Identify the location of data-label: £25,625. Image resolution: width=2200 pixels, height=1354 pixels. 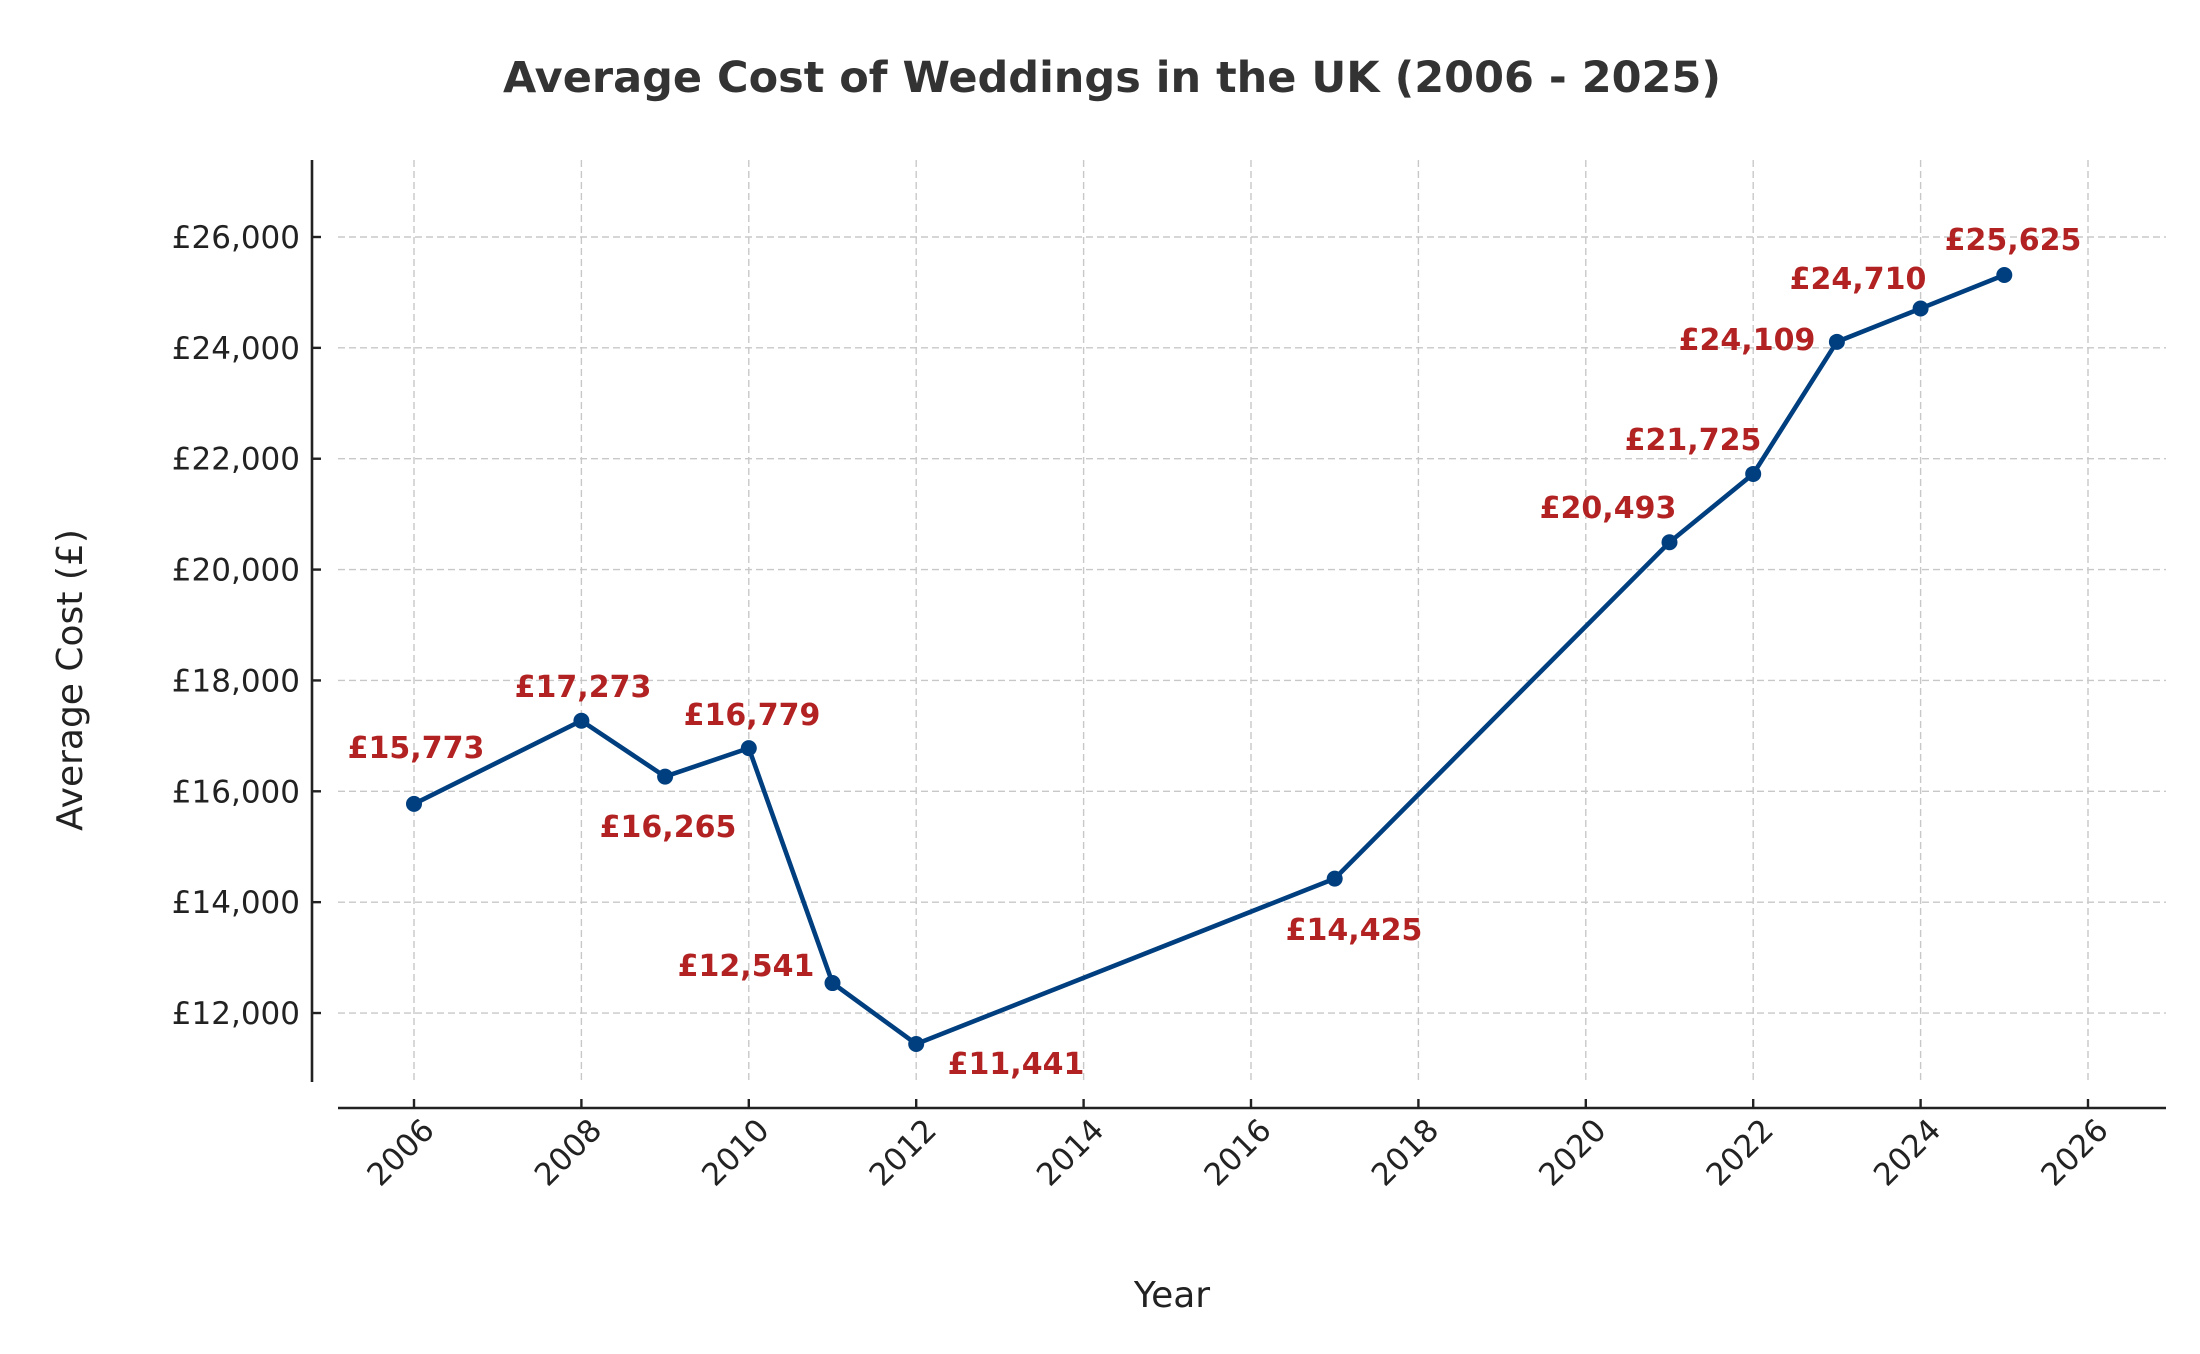
(2013, 240).